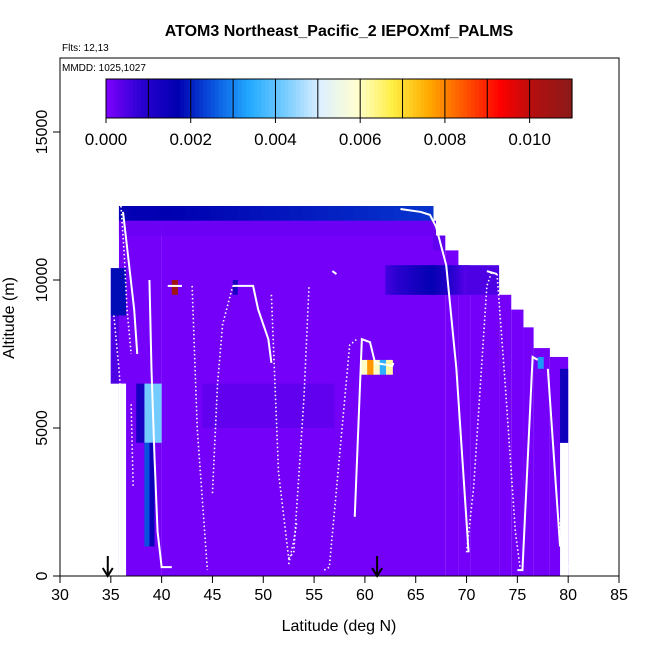 This screenshot has height=650, width=650. What do you see at coordinates (445, 139) in the screenshot?
I see `colorbar-tick-label: 0.008` at bounding box center [445, 139].